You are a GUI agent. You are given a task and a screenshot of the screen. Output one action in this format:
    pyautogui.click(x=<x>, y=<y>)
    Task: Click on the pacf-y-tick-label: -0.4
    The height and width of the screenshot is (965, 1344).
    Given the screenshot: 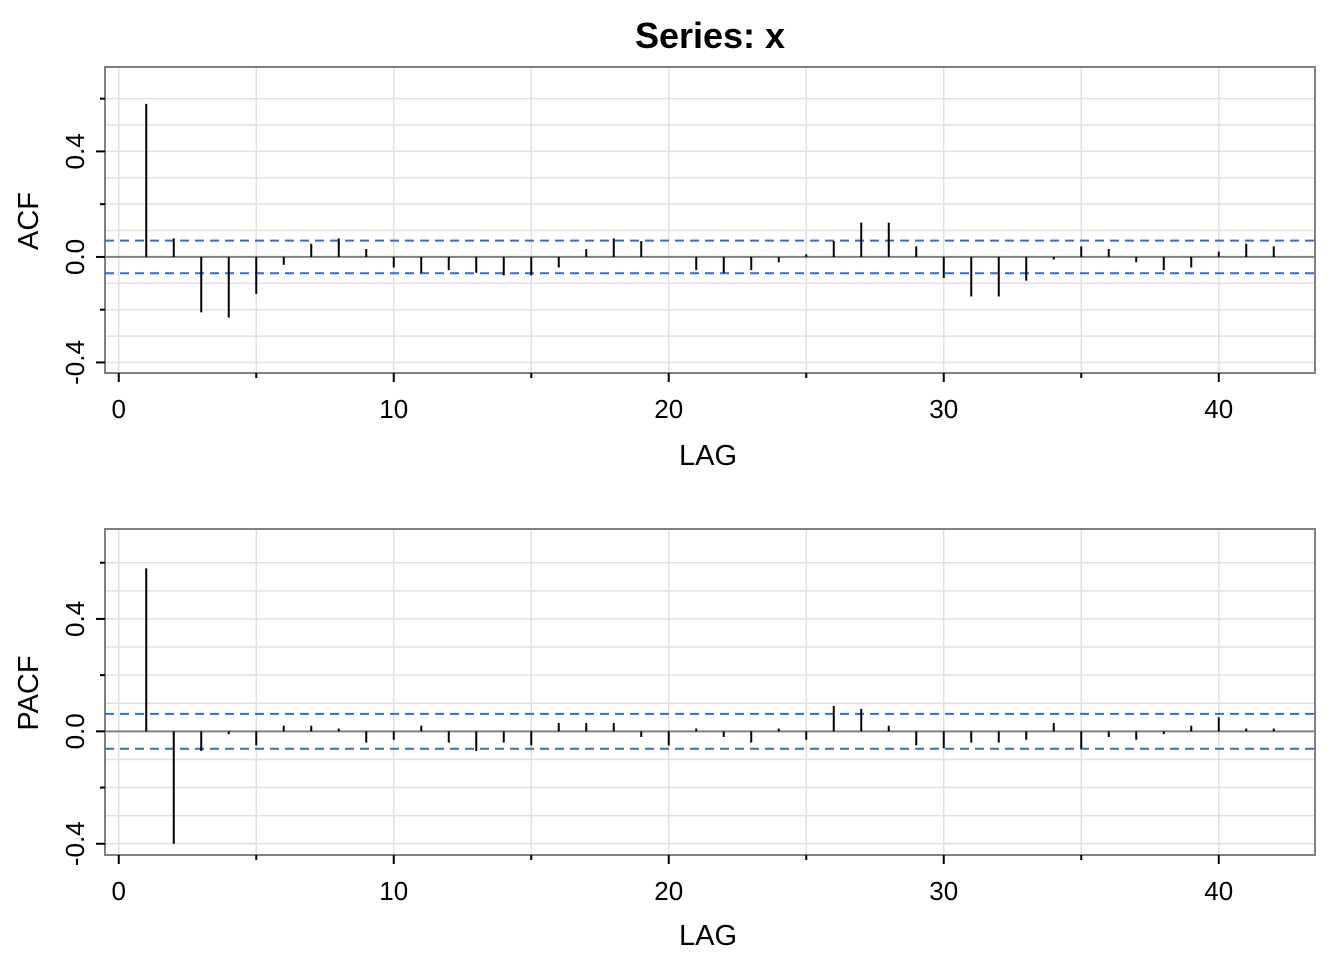 What is the action you would take?
    pyautogui.click(x=75, y=843)
    